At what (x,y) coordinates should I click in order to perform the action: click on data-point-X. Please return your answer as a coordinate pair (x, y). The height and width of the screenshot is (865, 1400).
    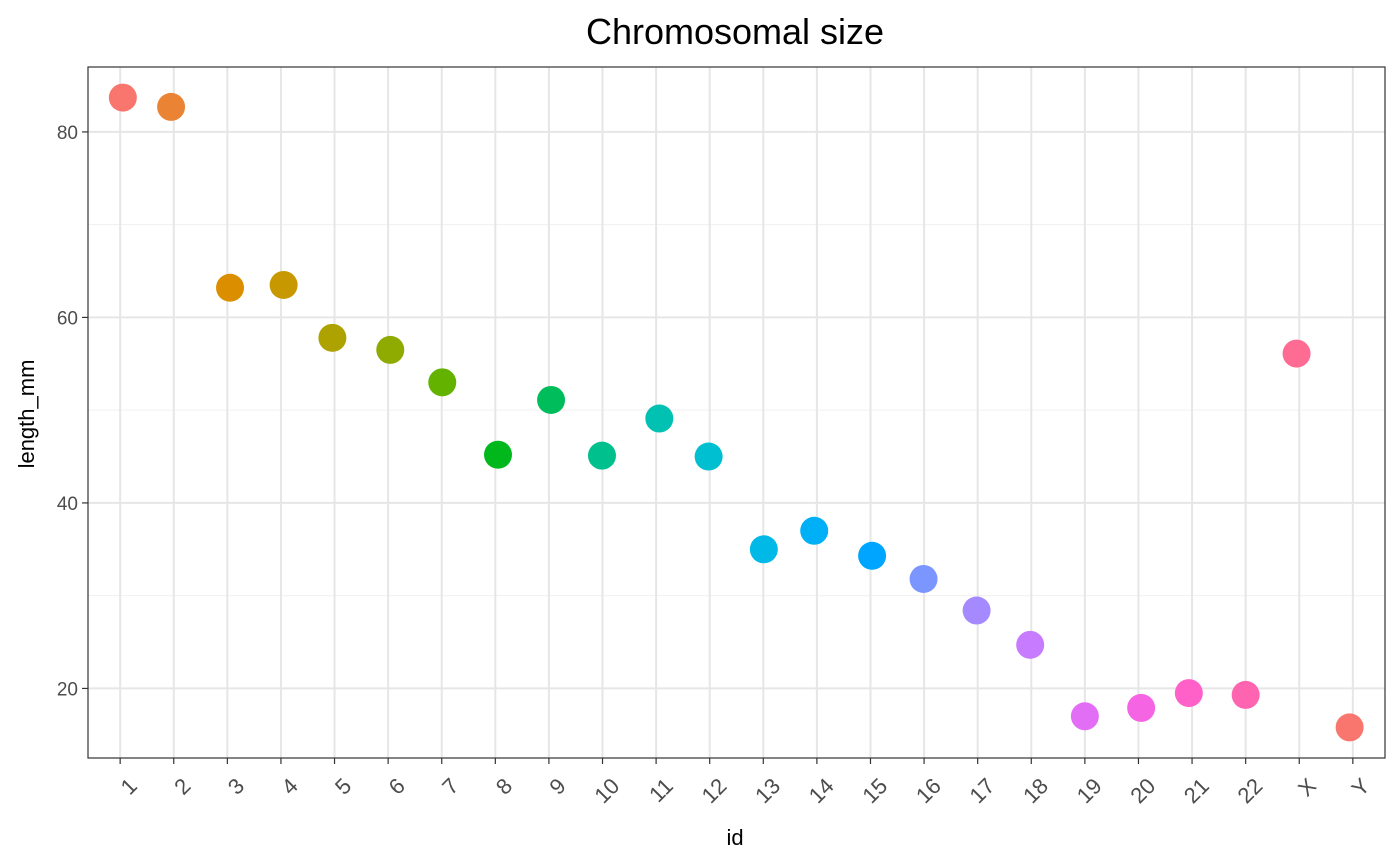
    Looking at the image, I should click on (1296, 353).